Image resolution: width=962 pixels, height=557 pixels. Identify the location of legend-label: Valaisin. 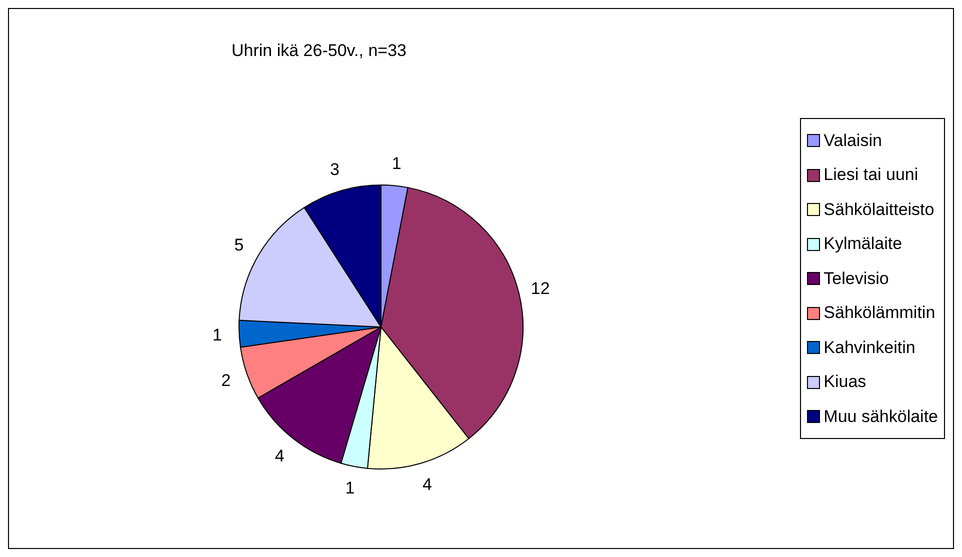
(853, 140).